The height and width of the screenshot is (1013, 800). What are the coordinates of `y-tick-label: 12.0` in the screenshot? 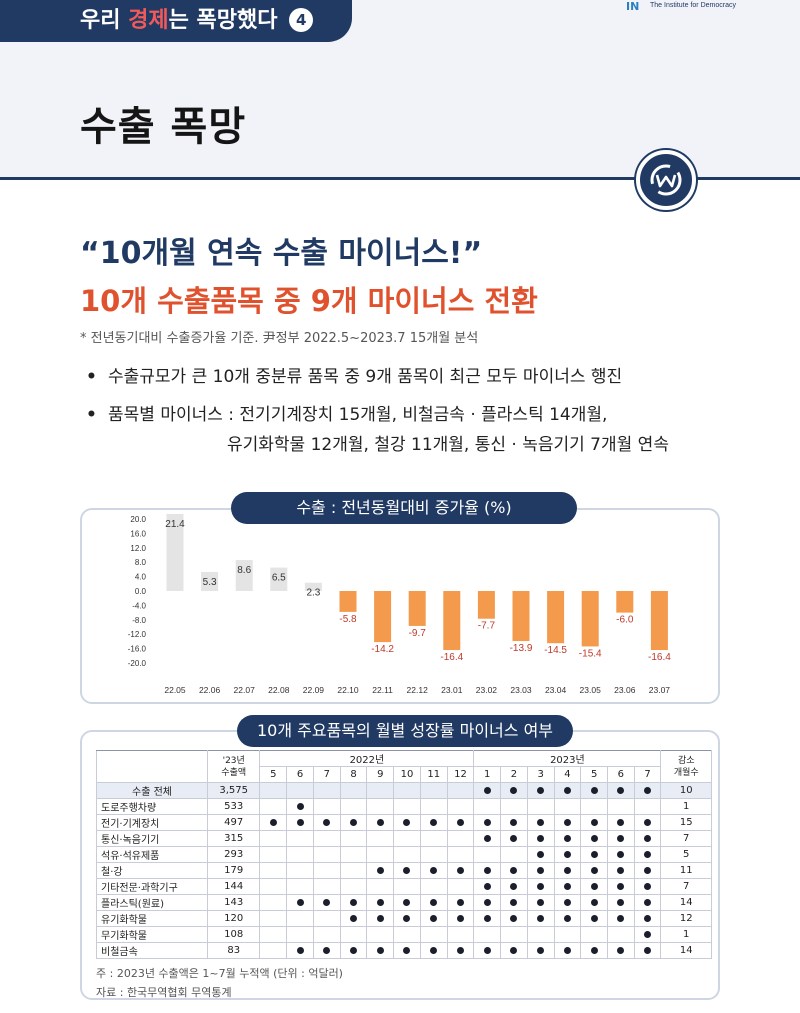 It's located at (138, 548).